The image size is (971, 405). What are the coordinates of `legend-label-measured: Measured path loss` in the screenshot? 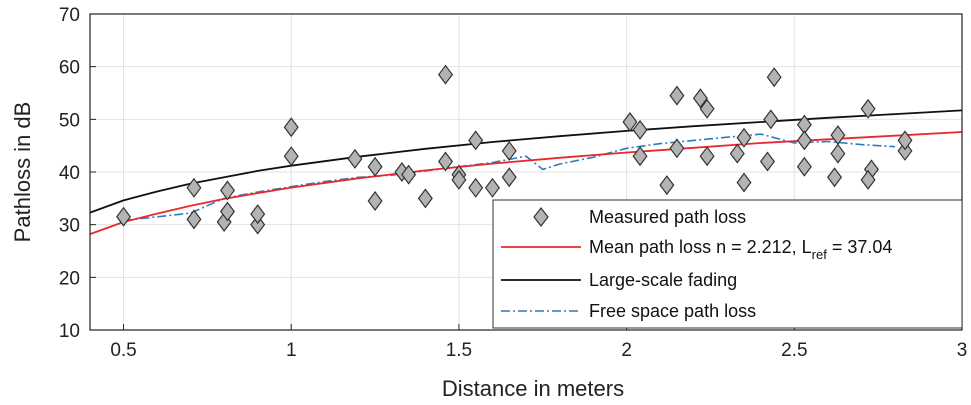 It's located at (667, 217).